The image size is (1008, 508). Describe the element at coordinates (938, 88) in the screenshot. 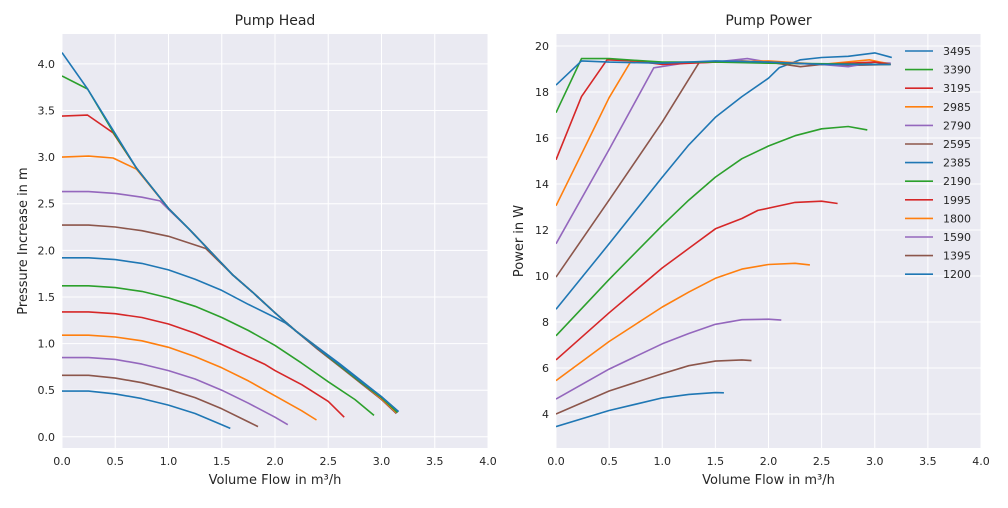

I see `legend-item-3195: 3195` at that location.